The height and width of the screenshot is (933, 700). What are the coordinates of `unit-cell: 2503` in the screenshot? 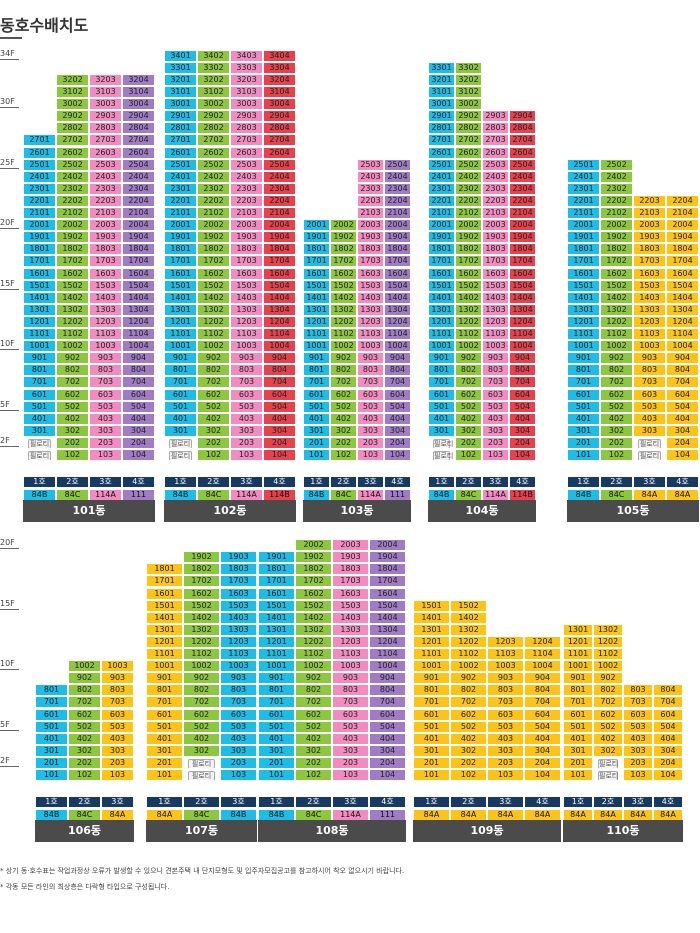 It's located at (370, 164).